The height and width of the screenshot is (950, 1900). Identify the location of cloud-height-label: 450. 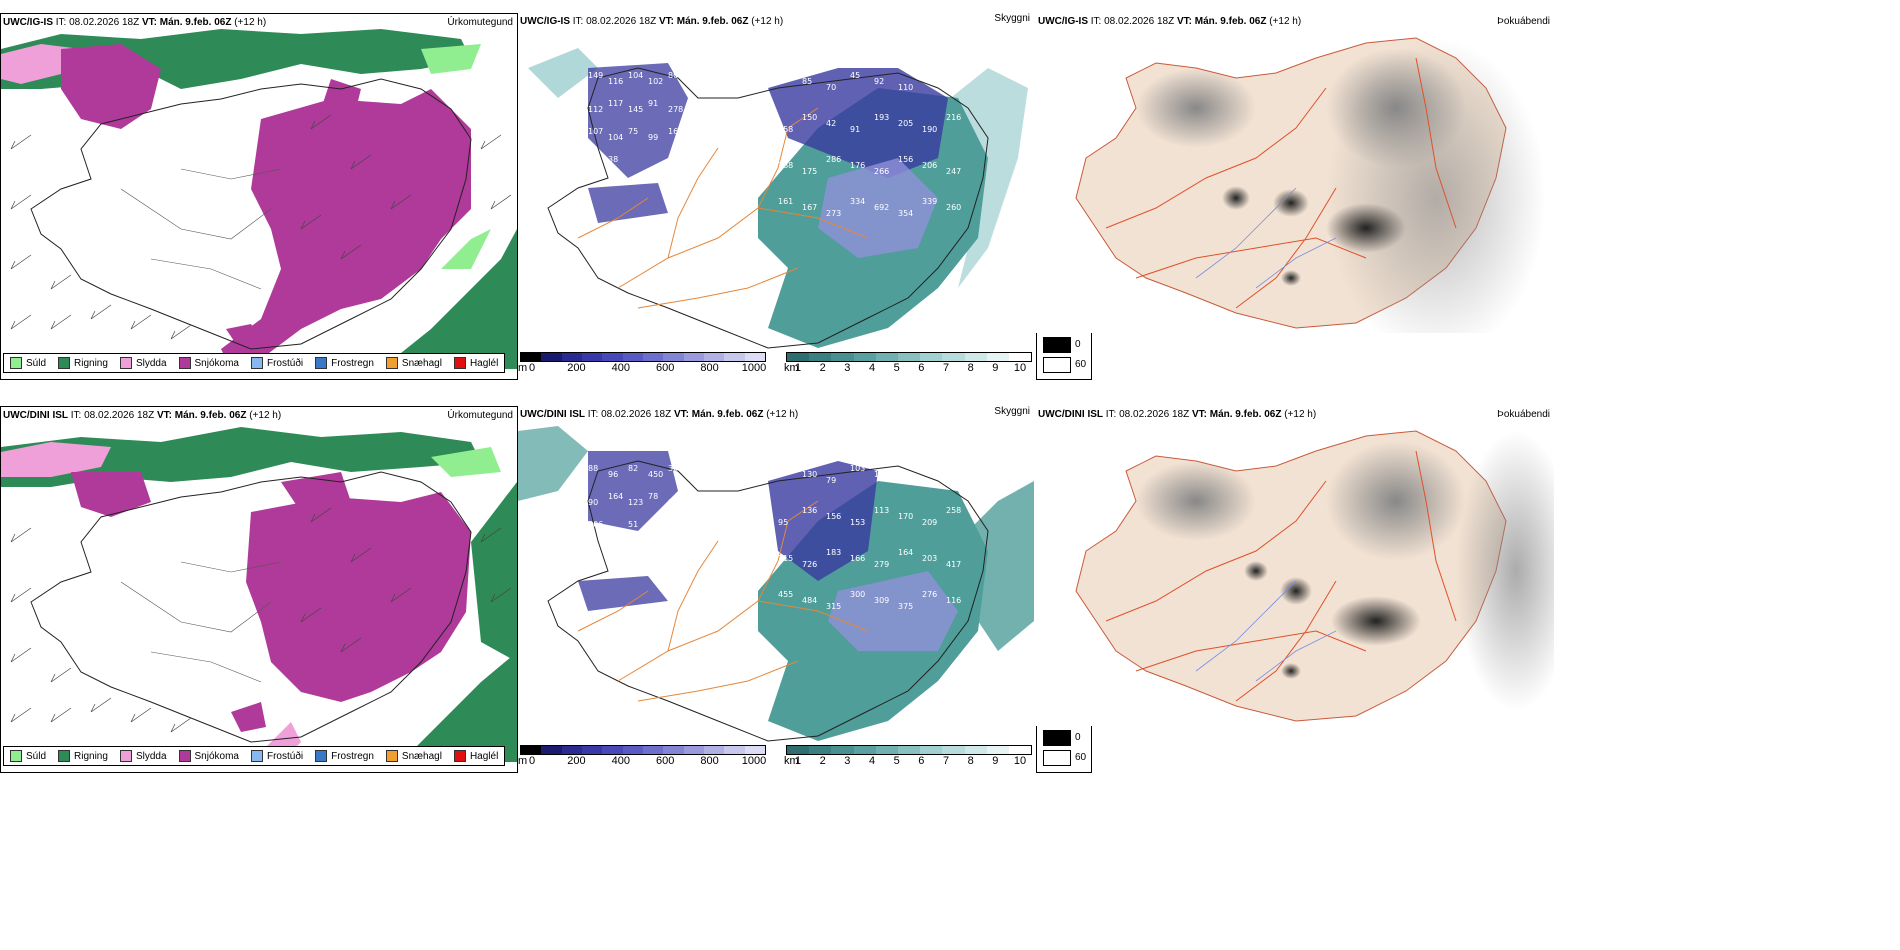
(655, 474).